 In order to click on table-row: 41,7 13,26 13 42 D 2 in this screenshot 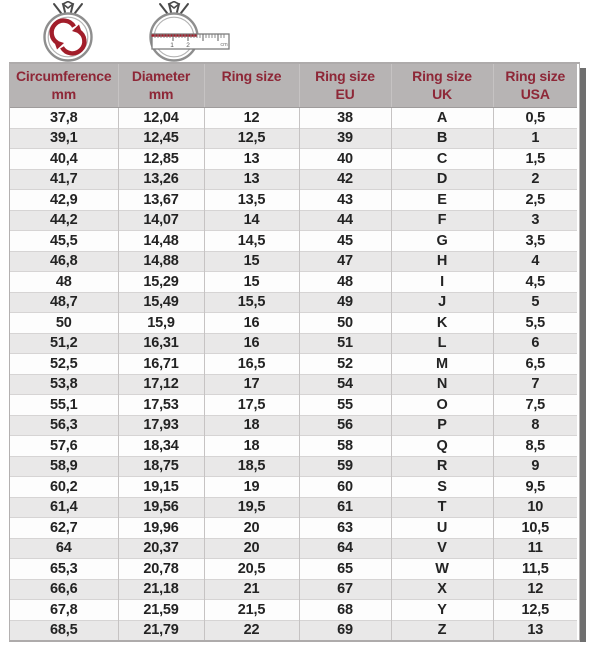, I will do `click(293, 179)`.